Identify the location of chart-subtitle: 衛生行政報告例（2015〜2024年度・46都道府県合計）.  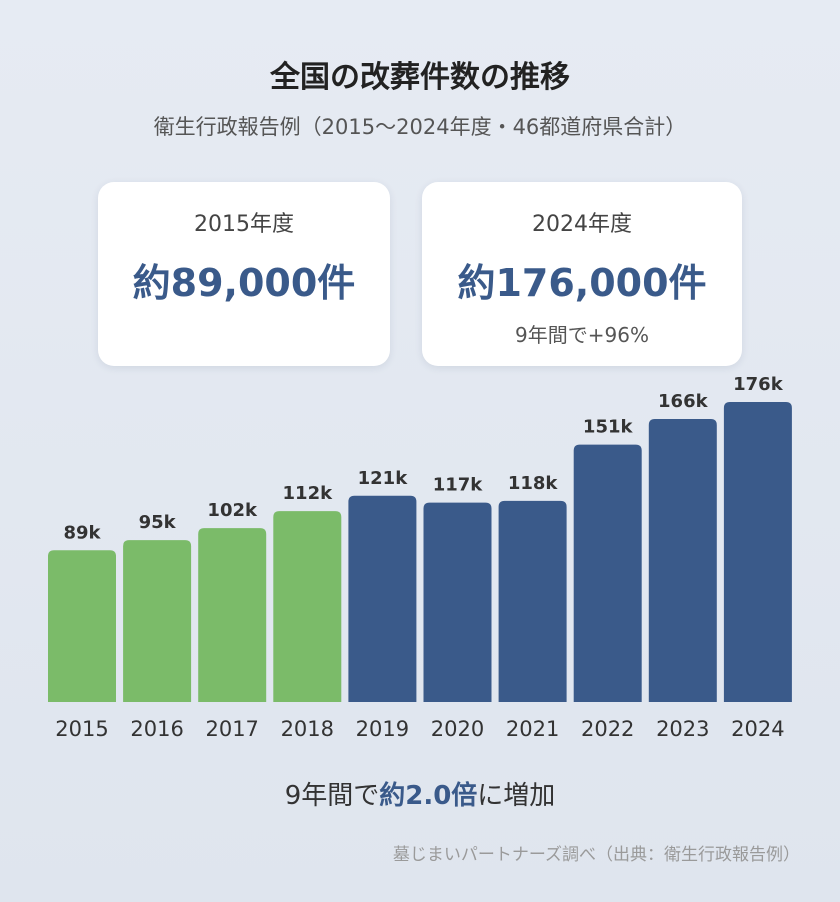
(420, 127).